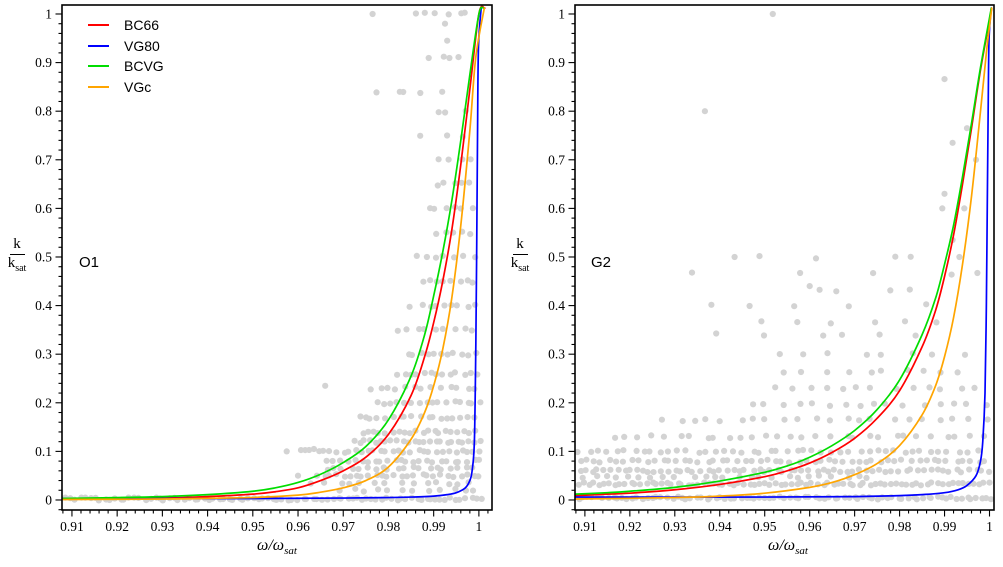  What do you see at coordinates (98, 45) in the screenshot?
I see `legend-swatch-vg80` at bounding box center [98, 45].